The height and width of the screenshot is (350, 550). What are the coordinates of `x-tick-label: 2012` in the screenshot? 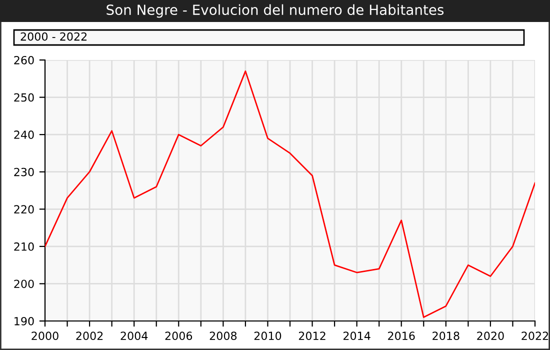 It's located at (312, 336).